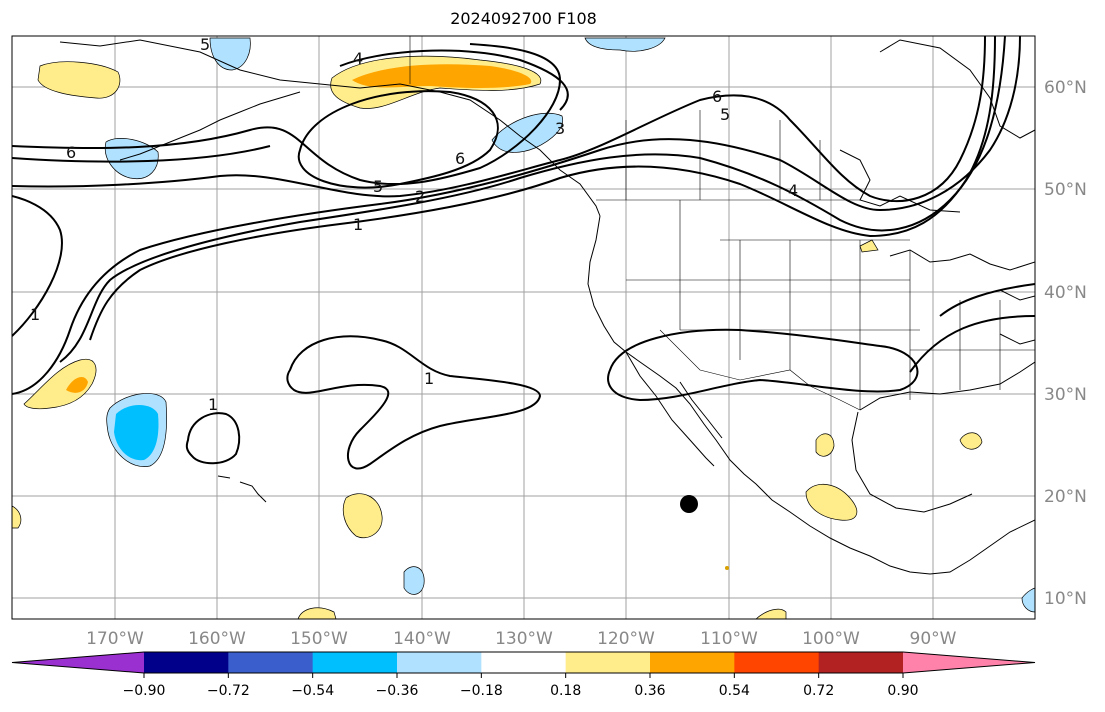 The height and width of the screenshot is (712, 1105). What do you see at coordinates (397, 691) in the screenshot?
I see `colorbar-tick-label: −0.36` at bounding box center [397, 691].